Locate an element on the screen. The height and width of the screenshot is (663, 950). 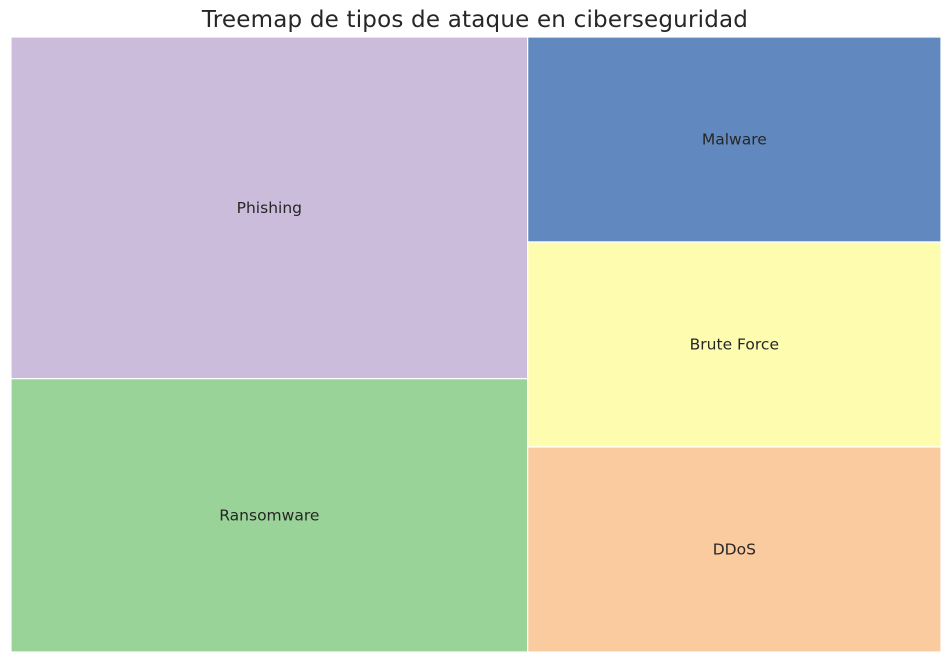
treemap-label-ddos: DDoS is located at coordinates (734, 550).